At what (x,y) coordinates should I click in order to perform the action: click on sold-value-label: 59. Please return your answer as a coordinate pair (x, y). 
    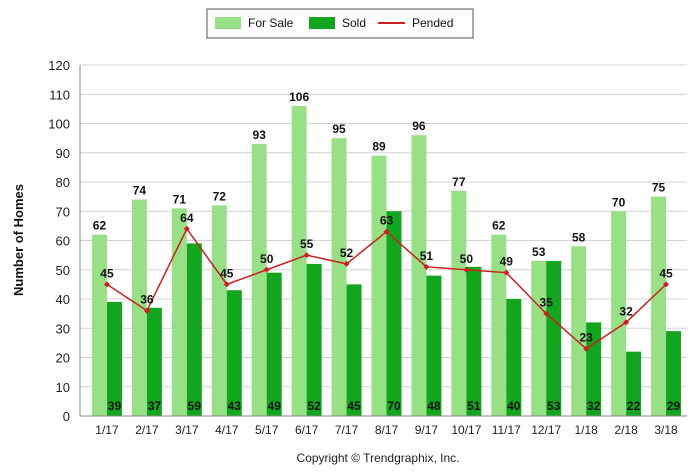
    Looking at the image, I should click on (195, 406).